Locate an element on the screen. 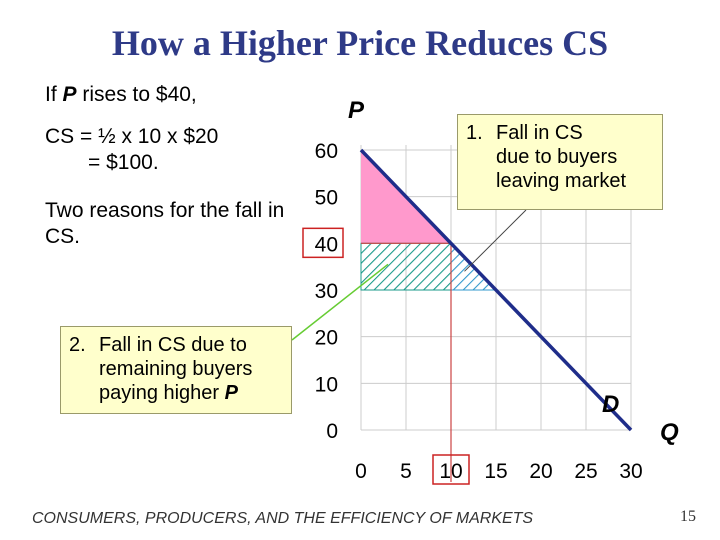 This screenshot has width=720, height=540. y-tick-label: 0 is located at coordinates (332, 431).